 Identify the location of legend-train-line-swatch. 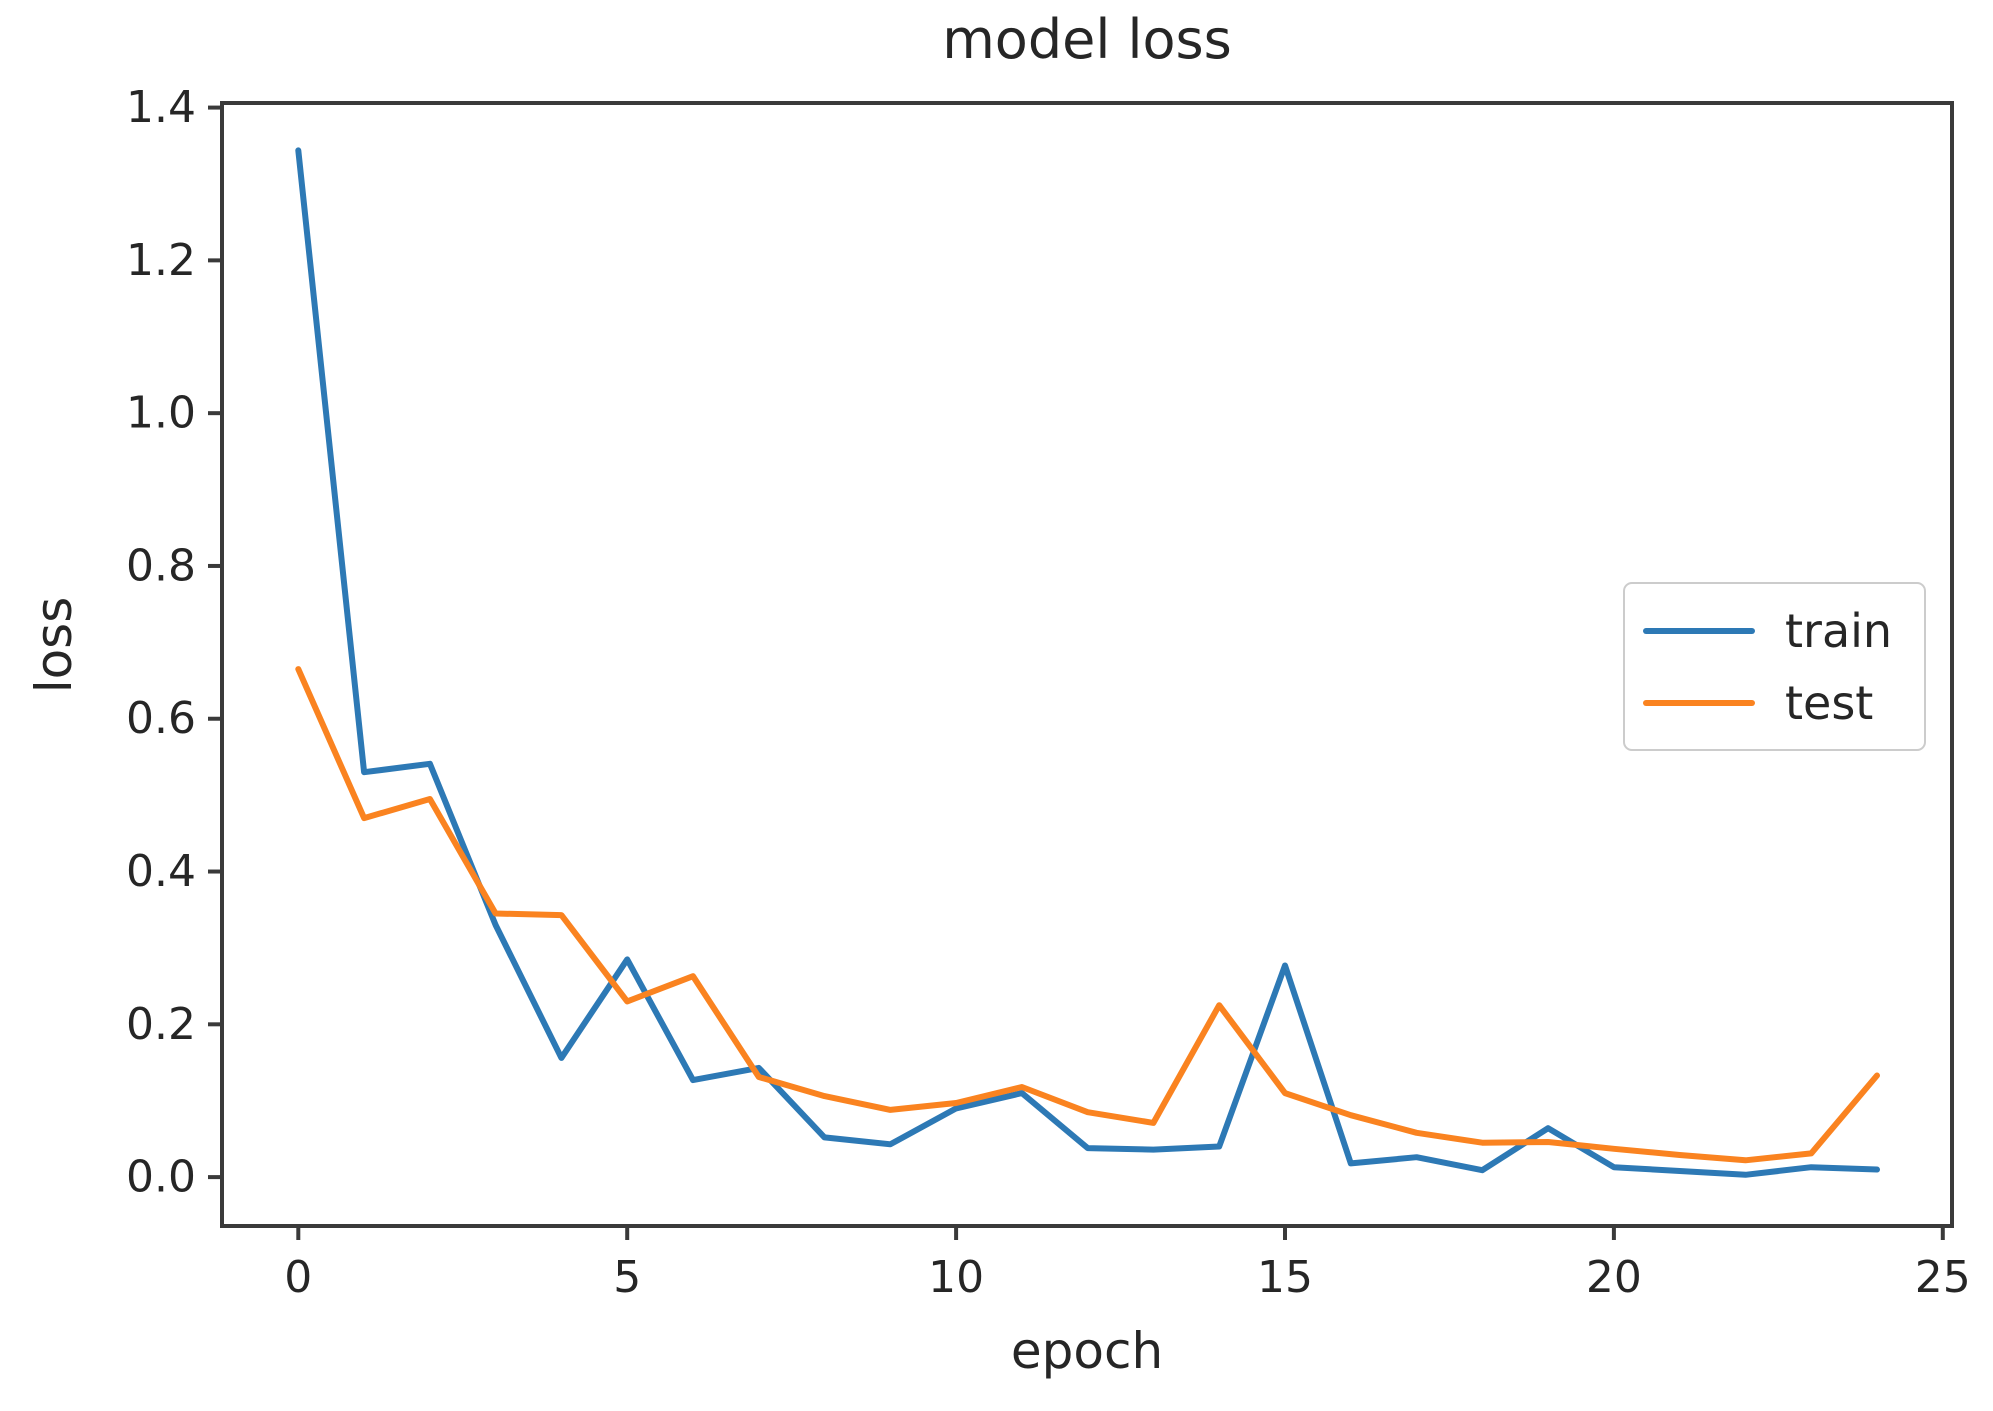
(1699, 630).